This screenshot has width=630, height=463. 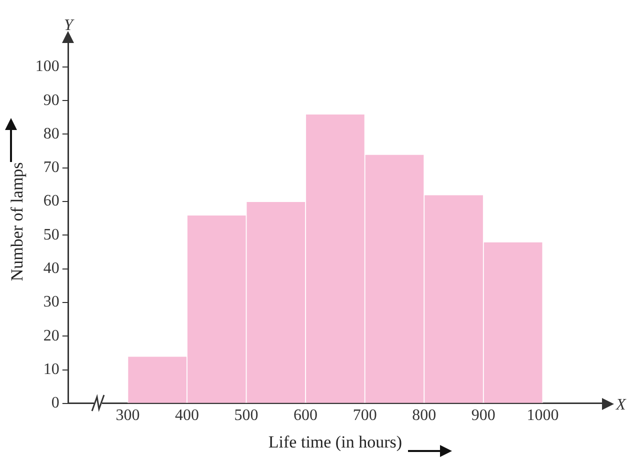 What do you see at coordinates (424, 415) in the screenshot?
I see `x-tick-label: 800` at bounding box center [424, 415].